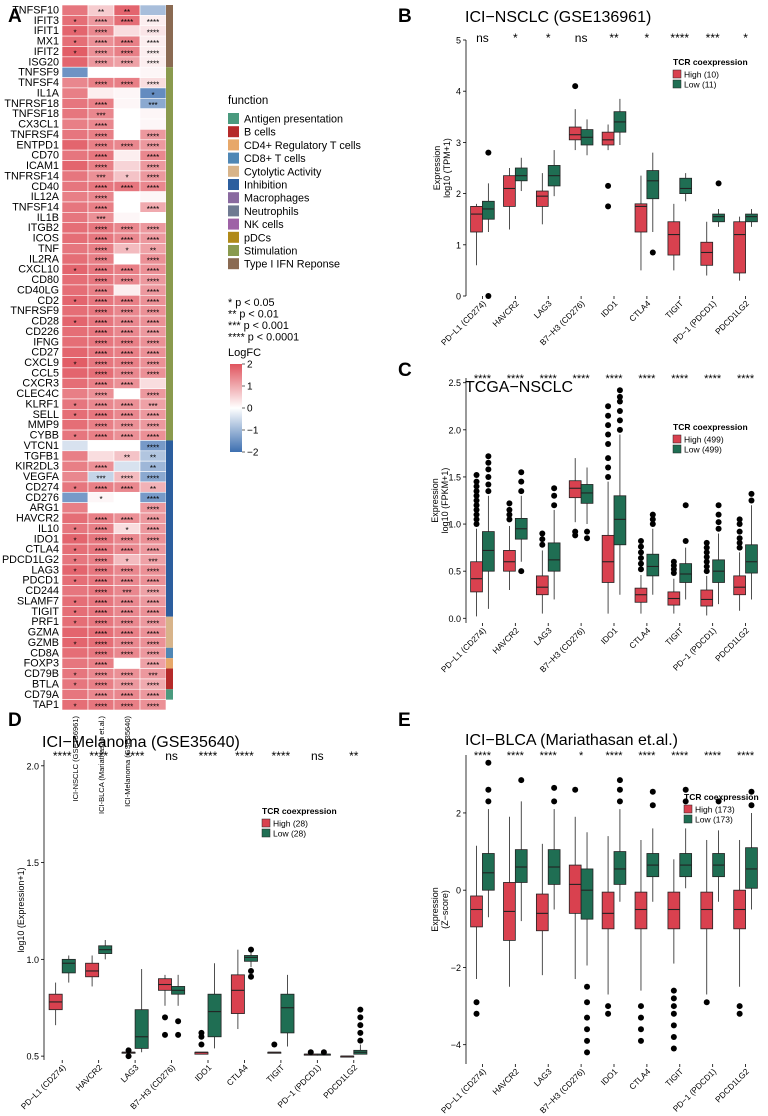 Image resolution: width=768 pixels, height=1116 pixels. What do you see at coordinates (458, 813) in the screenshot?
I see `y-tick-label: 2` at bounding box center [458, 813].